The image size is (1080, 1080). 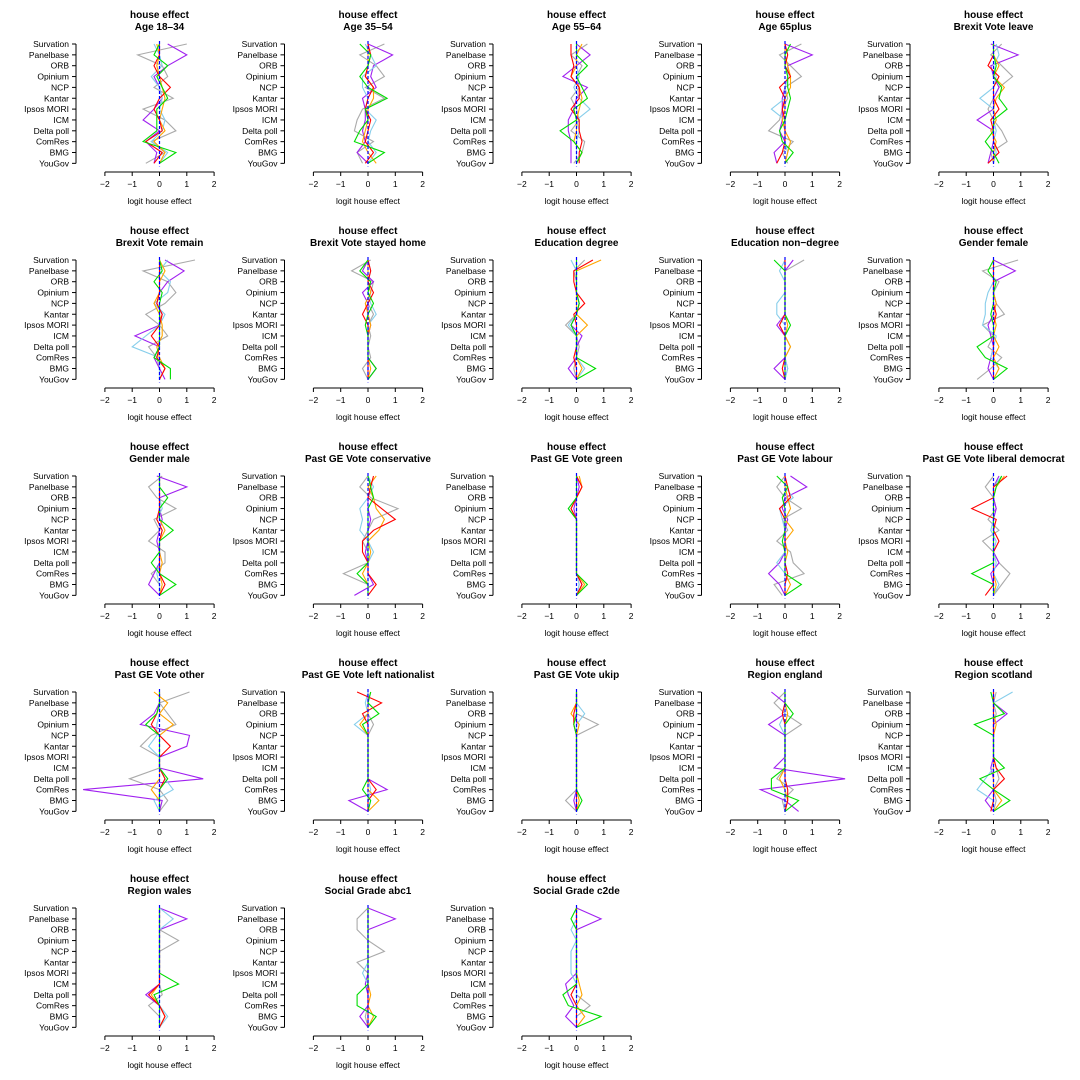 What do you see at coordinates (994, 243) in the screenshot?
I see `panel-subtitle: Gender female` at bounding box center [994, 243].